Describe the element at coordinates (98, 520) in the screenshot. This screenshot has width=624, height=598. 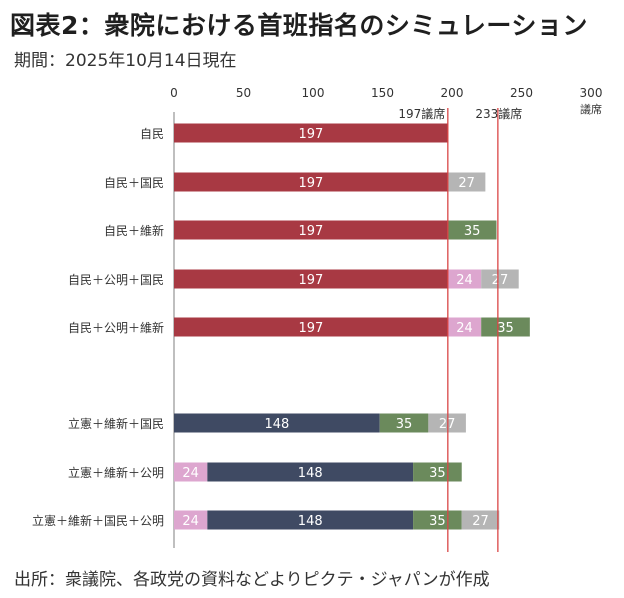
I see `category-label: 立憲＋維新＋国民＋公明` at that location.